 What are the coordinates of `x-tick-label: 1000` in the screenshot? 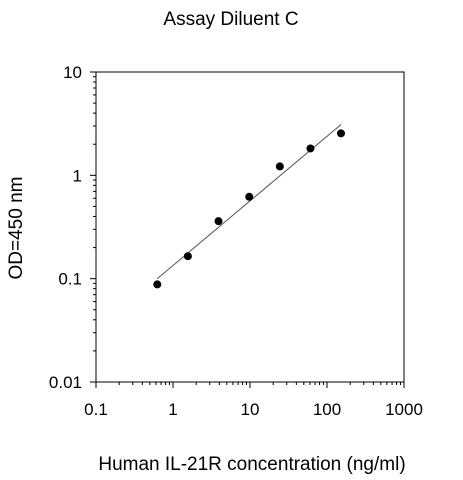 It's located at (404, 409).